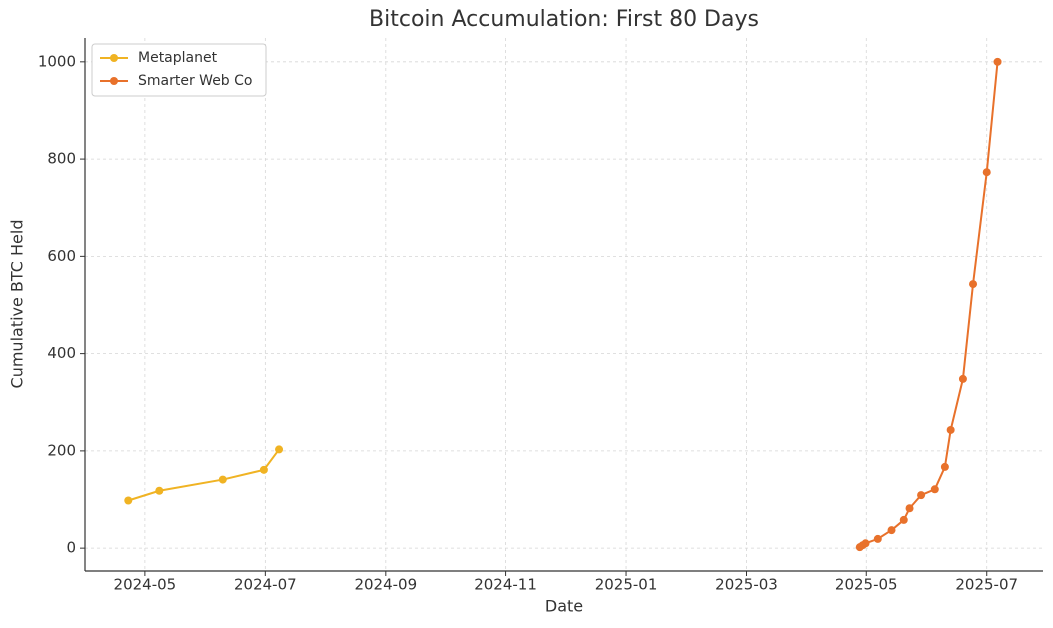  Describe the element at coordinates (145, 585) in the screenshot. I see `x-tick-label: 2024-05` at that location.